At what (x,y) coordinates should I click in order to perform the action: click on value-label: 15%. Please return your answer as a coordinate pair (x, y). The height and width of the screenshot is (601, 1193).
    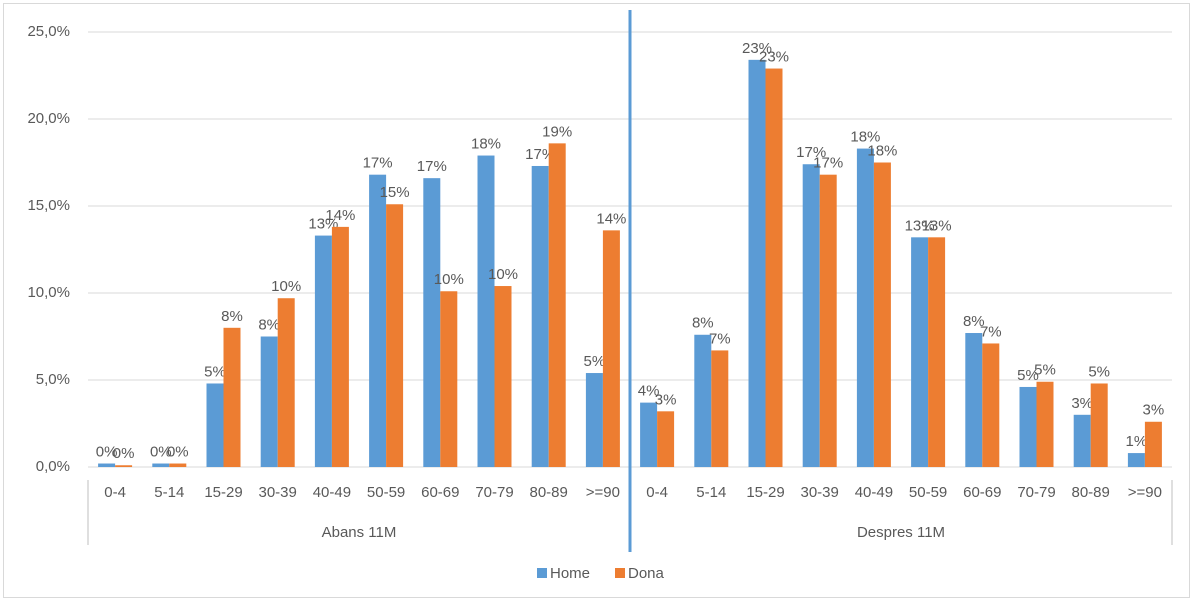
    Looking at the image, I should click on (395, 192).